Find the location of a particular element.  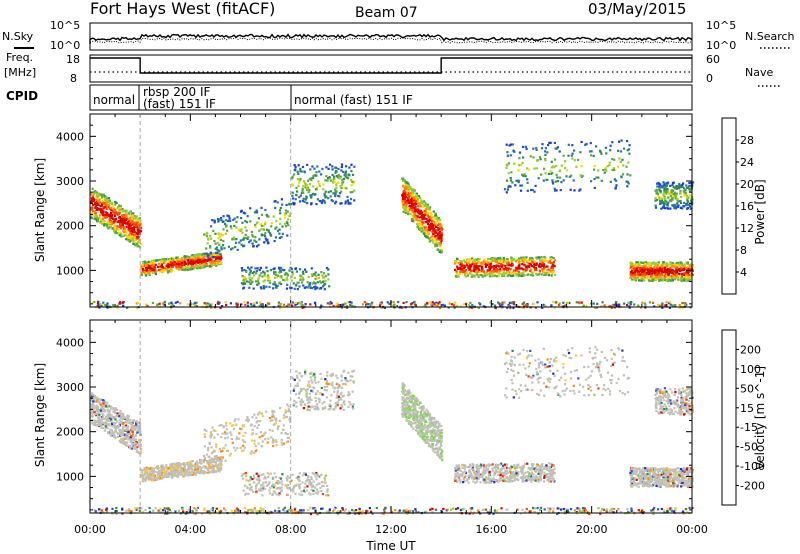

freq-label-line1: Freq. is located at coordinates (19, 57).